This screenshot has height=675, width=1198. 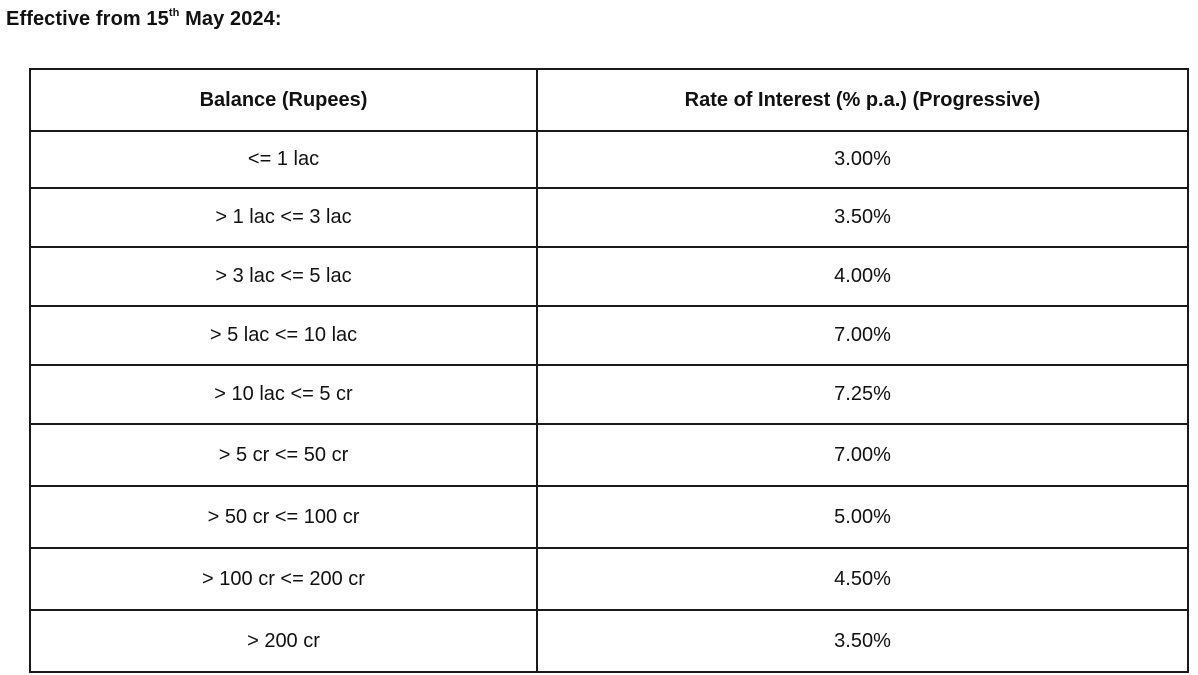 What do you see at coordinates (283, 455) in the screenshot?
I see `cell-balance: > 5 cr <= 50 cr` at bounding box center [283, 455].